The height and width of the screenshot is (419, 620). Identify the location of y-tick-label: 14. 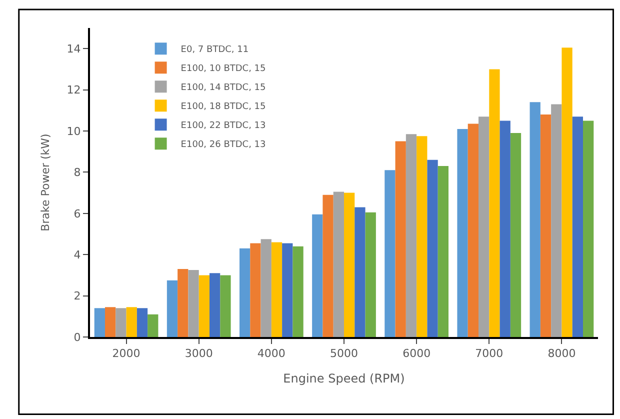
(73, 49).